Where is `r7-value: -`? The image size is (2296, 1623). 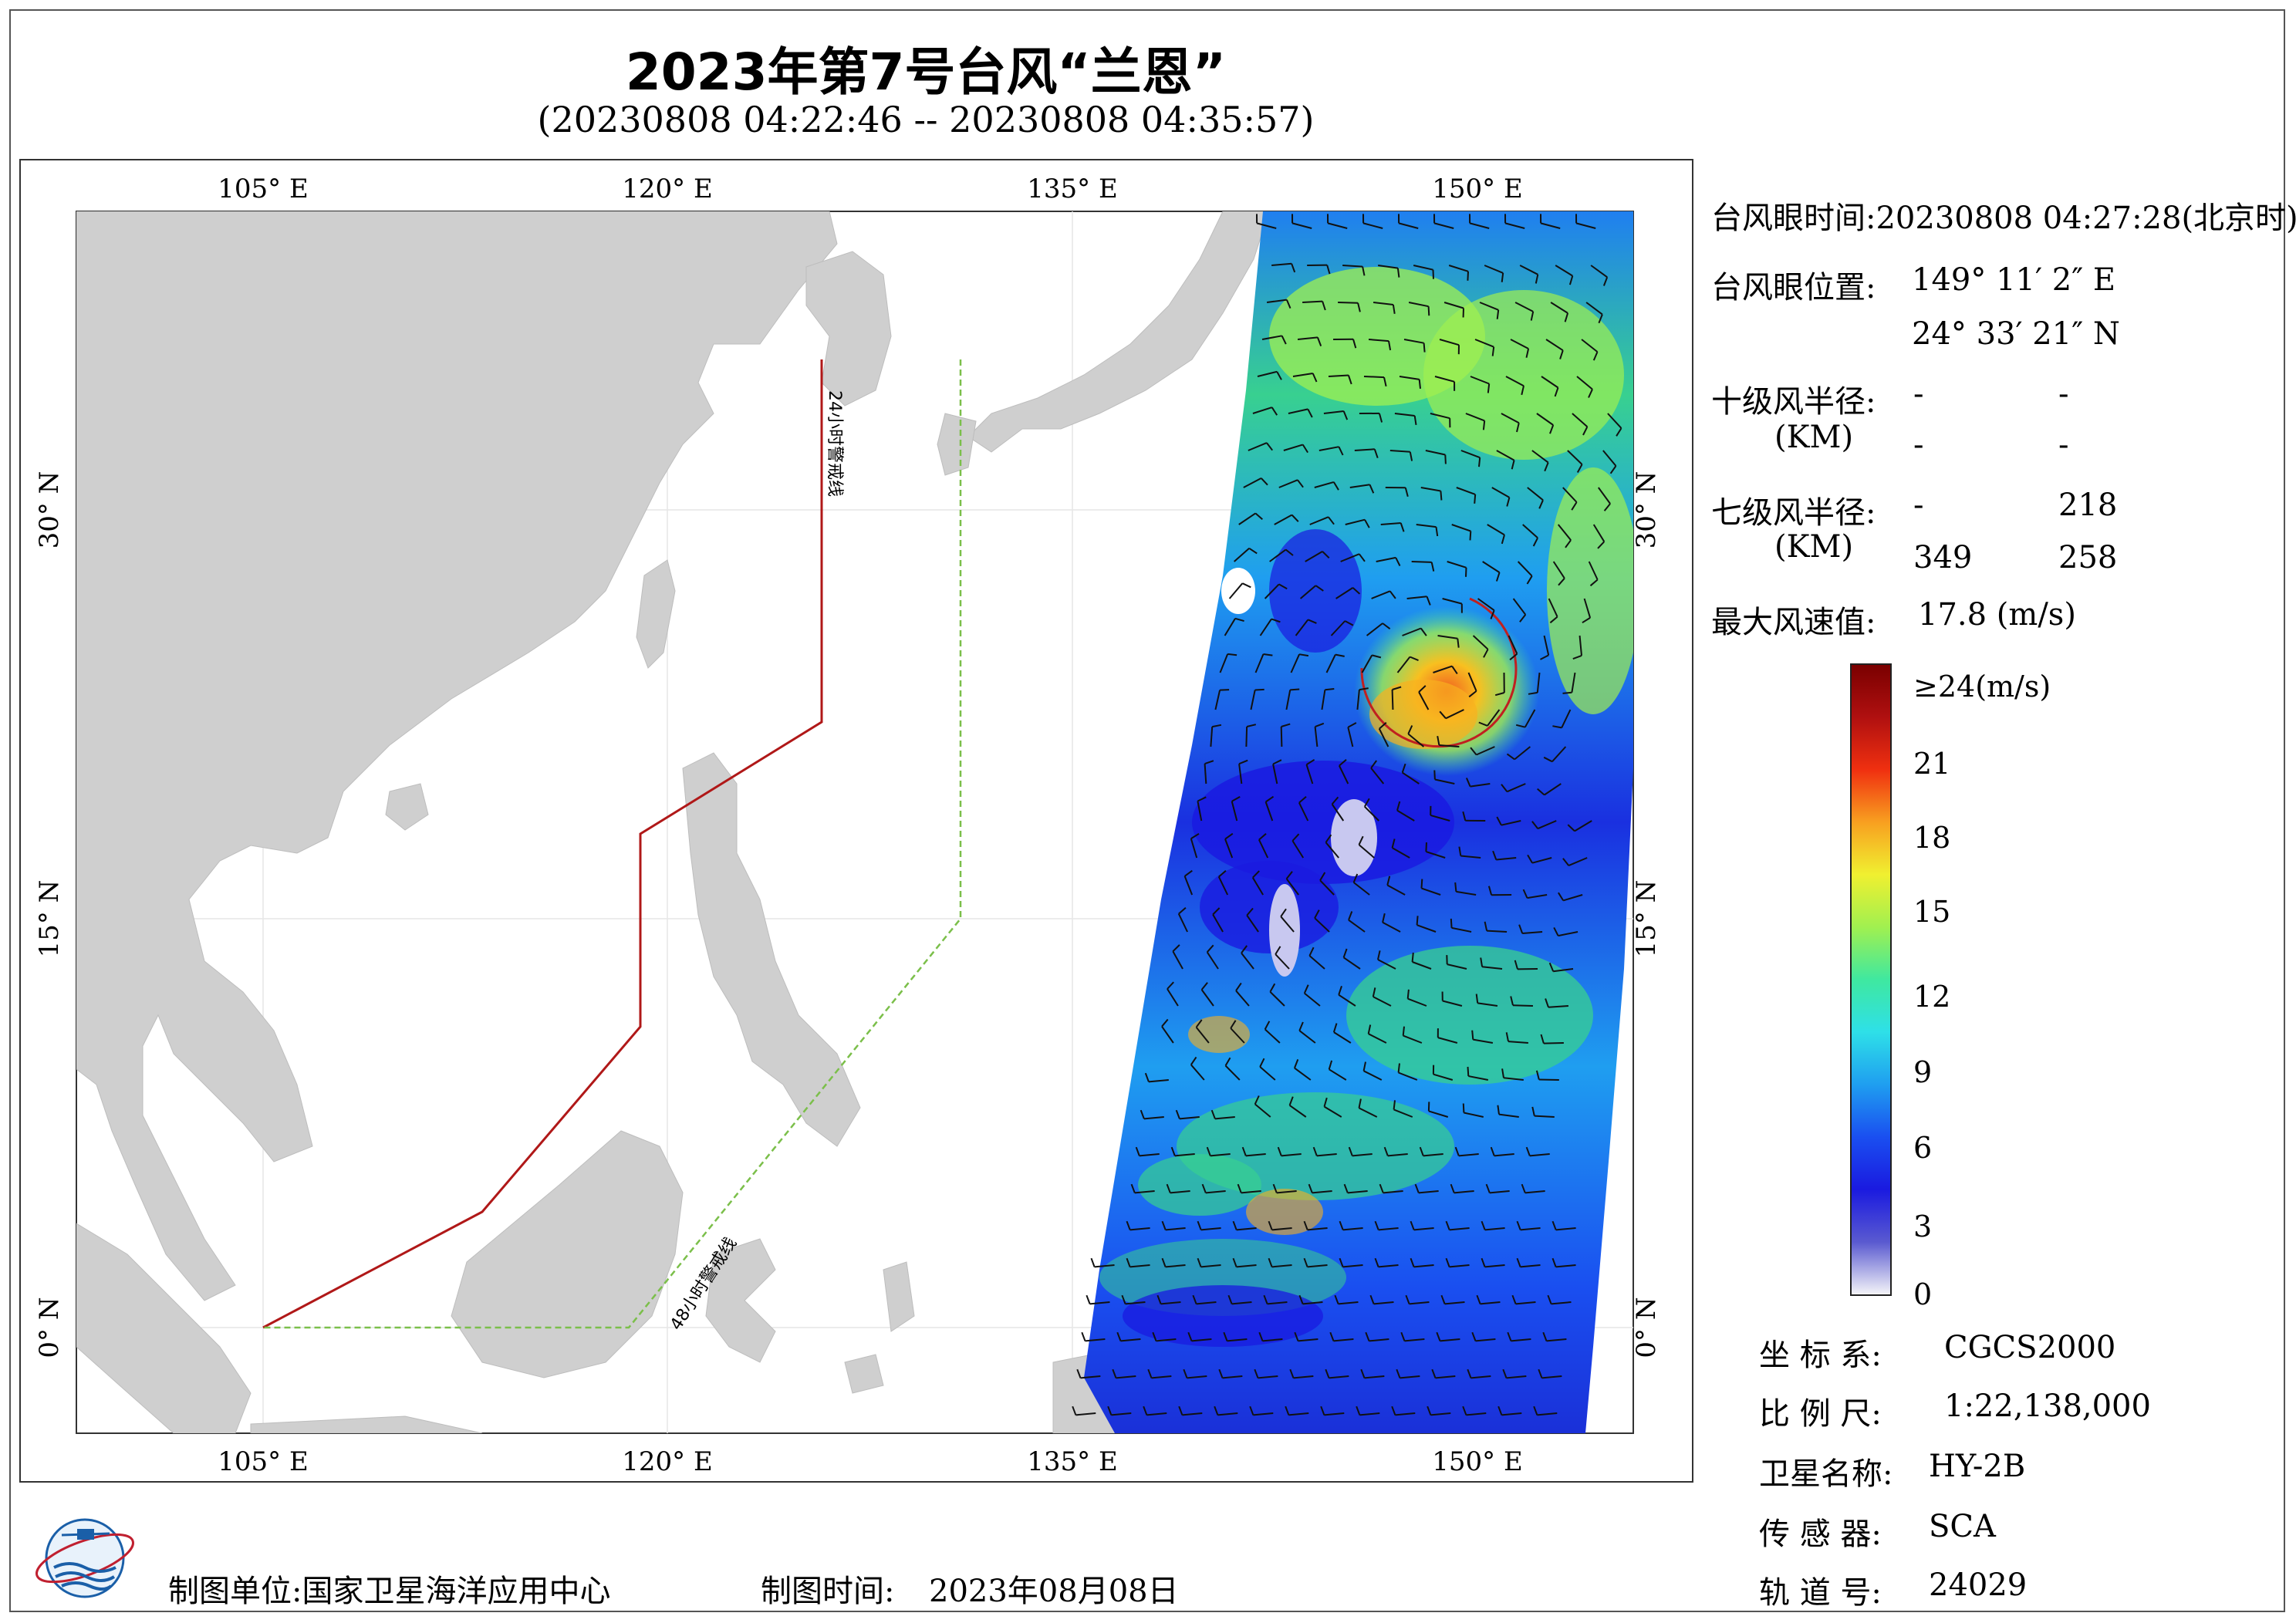 r7-value: - is located at coordinates (1918, 505).